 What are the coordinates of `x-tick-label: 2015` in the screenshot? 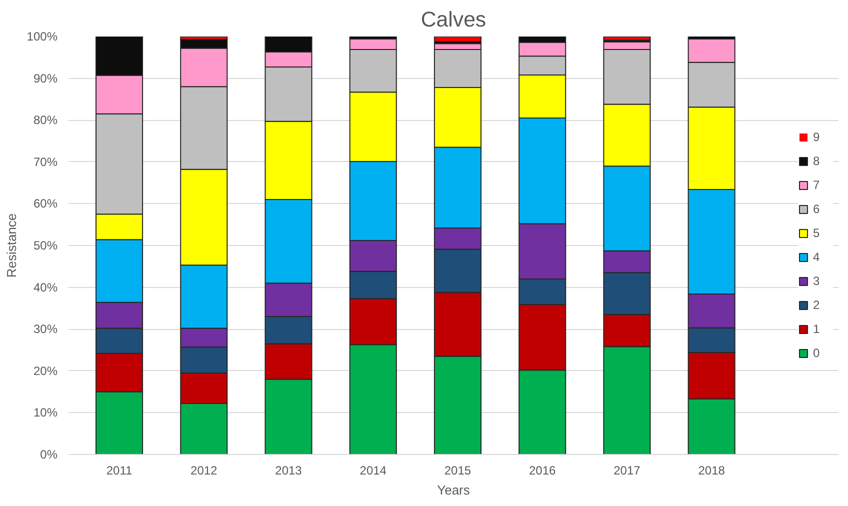 It's located at (458, 471).